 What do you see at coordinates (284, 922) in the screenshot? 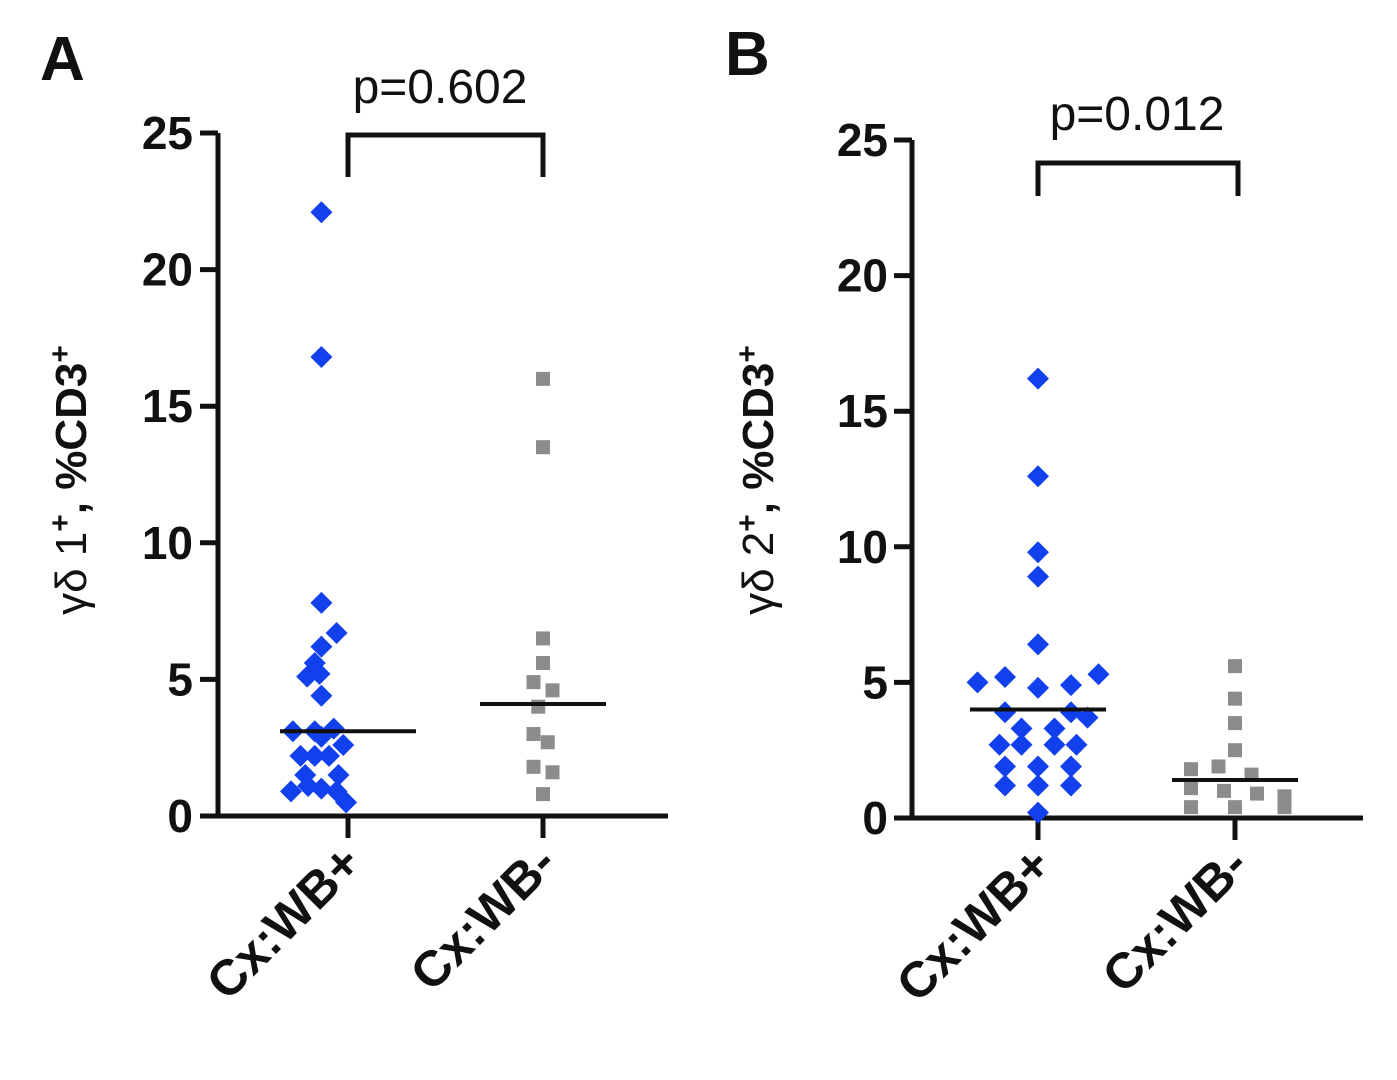
I see `panel-a-category-label: Cx:WB+` at bounding box center [284, 922].